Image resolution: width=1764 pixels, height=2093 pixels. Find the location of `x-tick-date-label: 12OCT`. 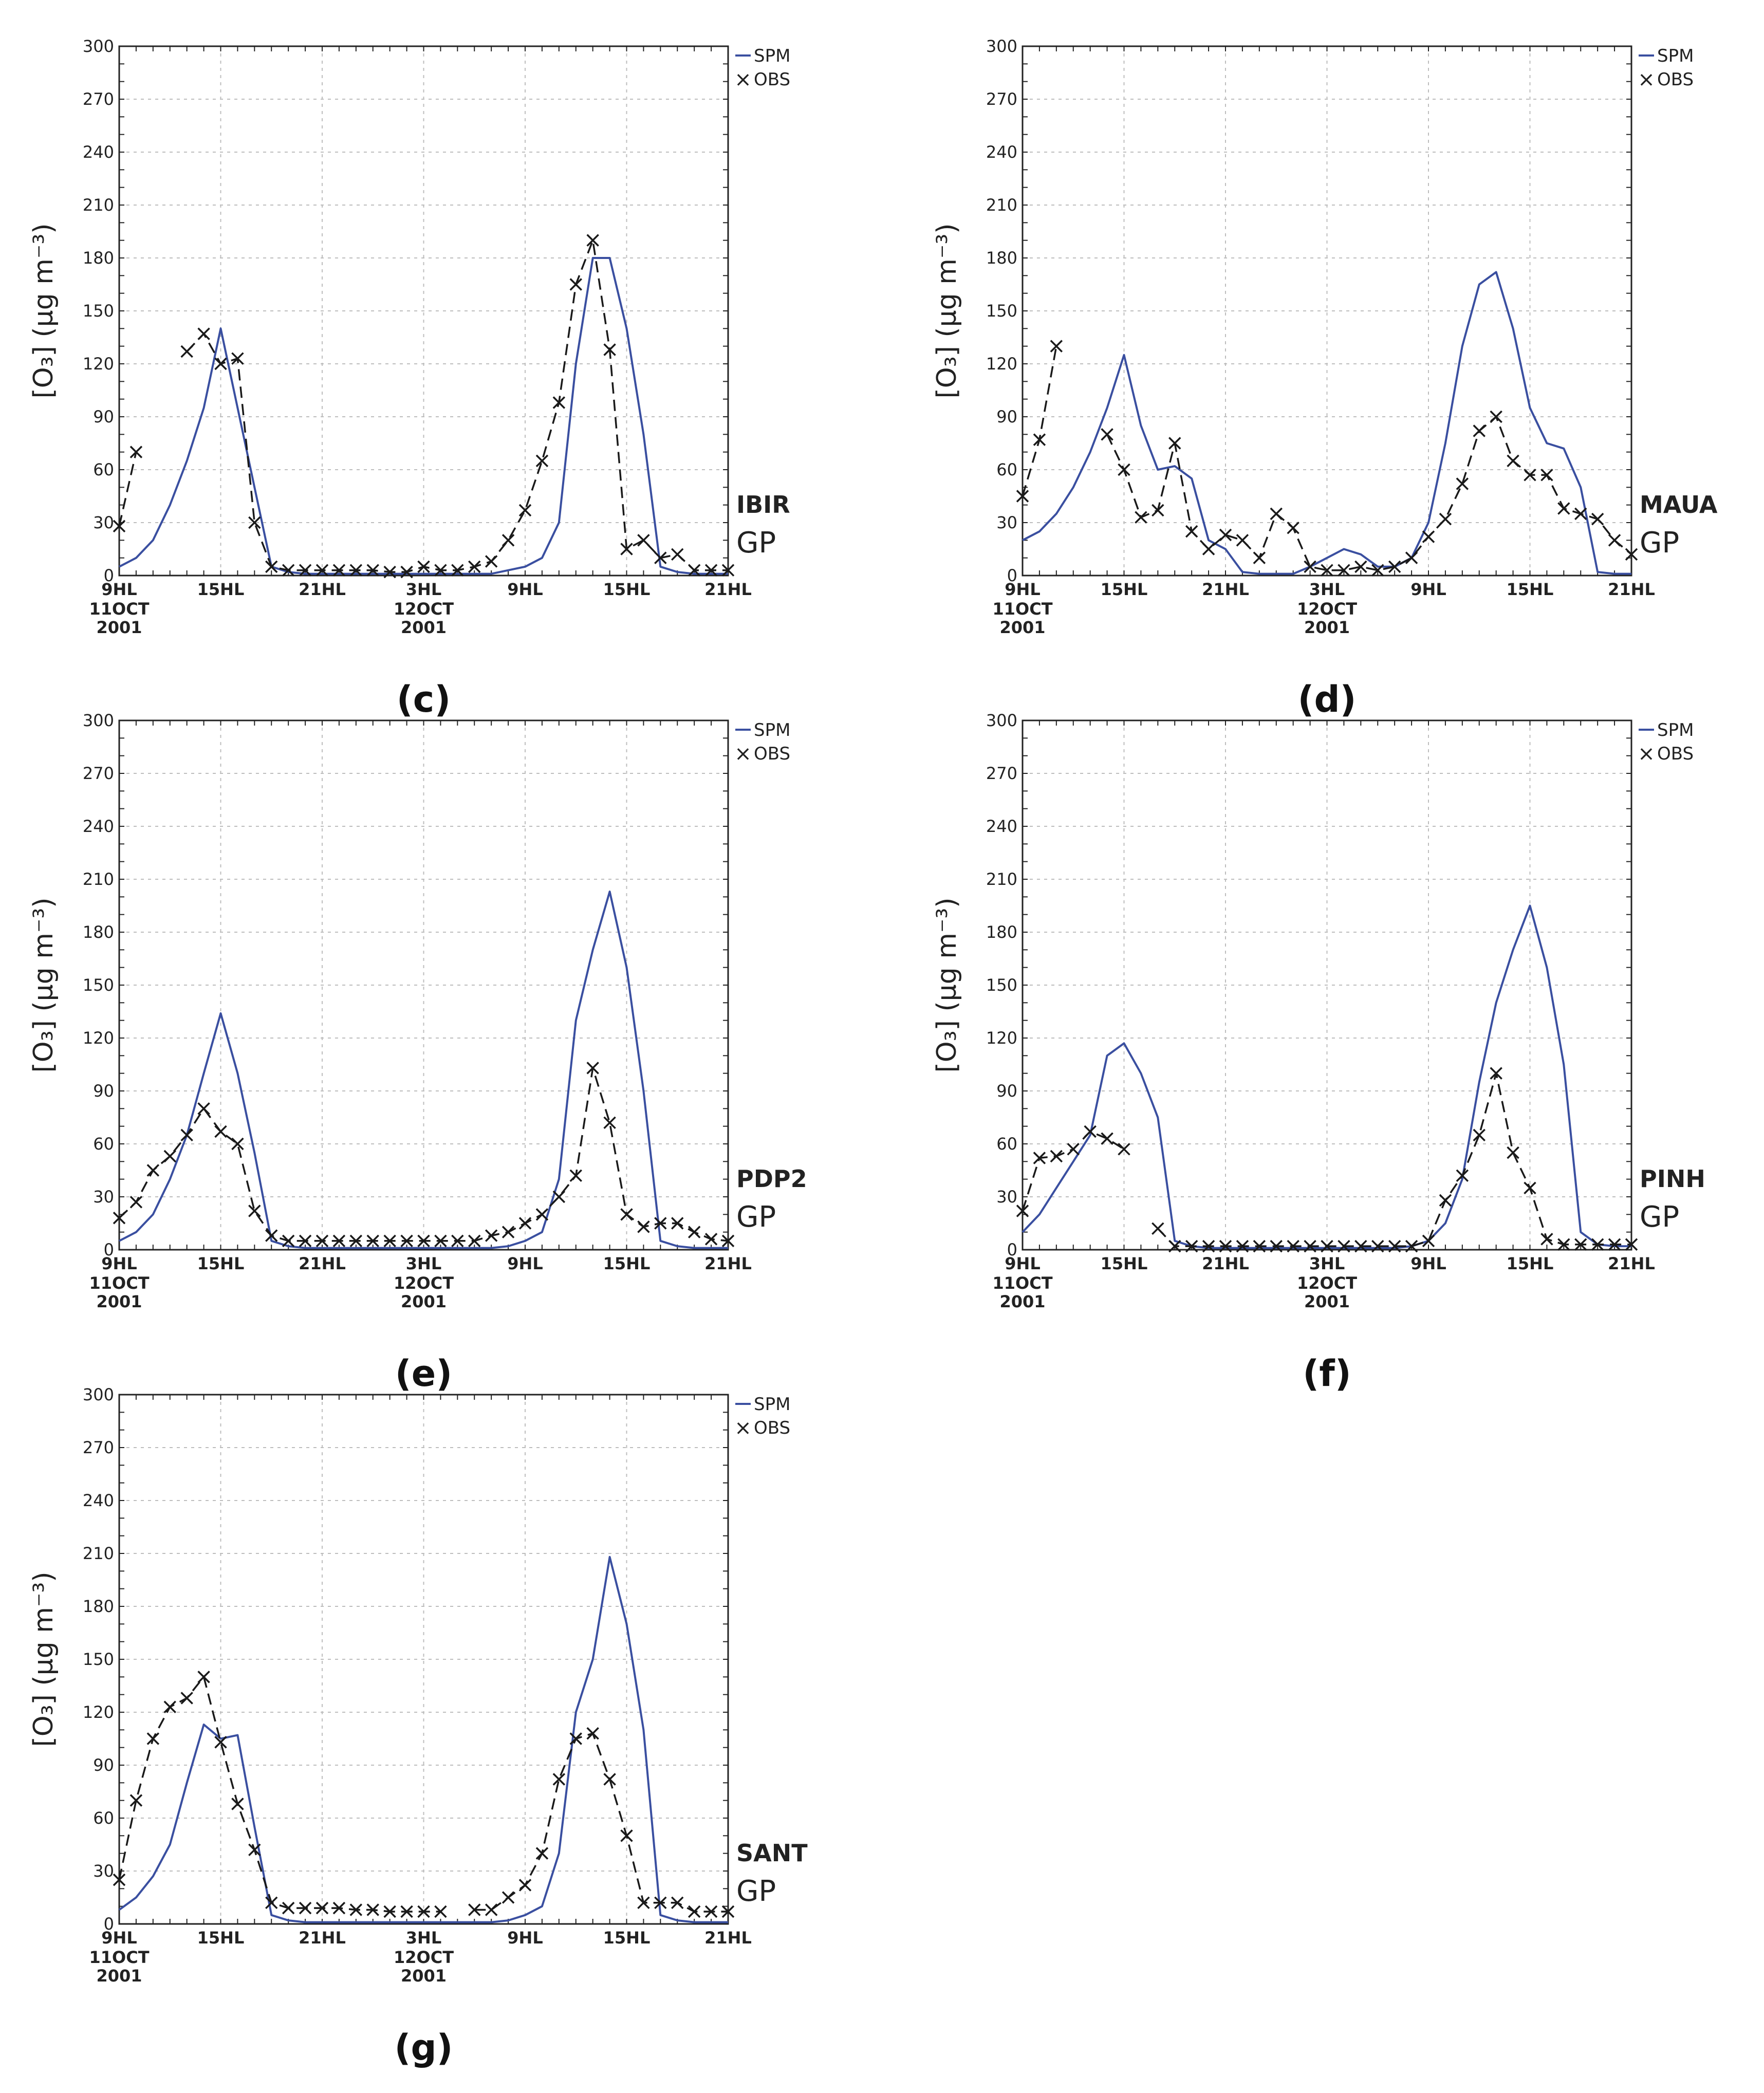

x-tick-date-label: 12OCT is located at coordinates (424, 1283).